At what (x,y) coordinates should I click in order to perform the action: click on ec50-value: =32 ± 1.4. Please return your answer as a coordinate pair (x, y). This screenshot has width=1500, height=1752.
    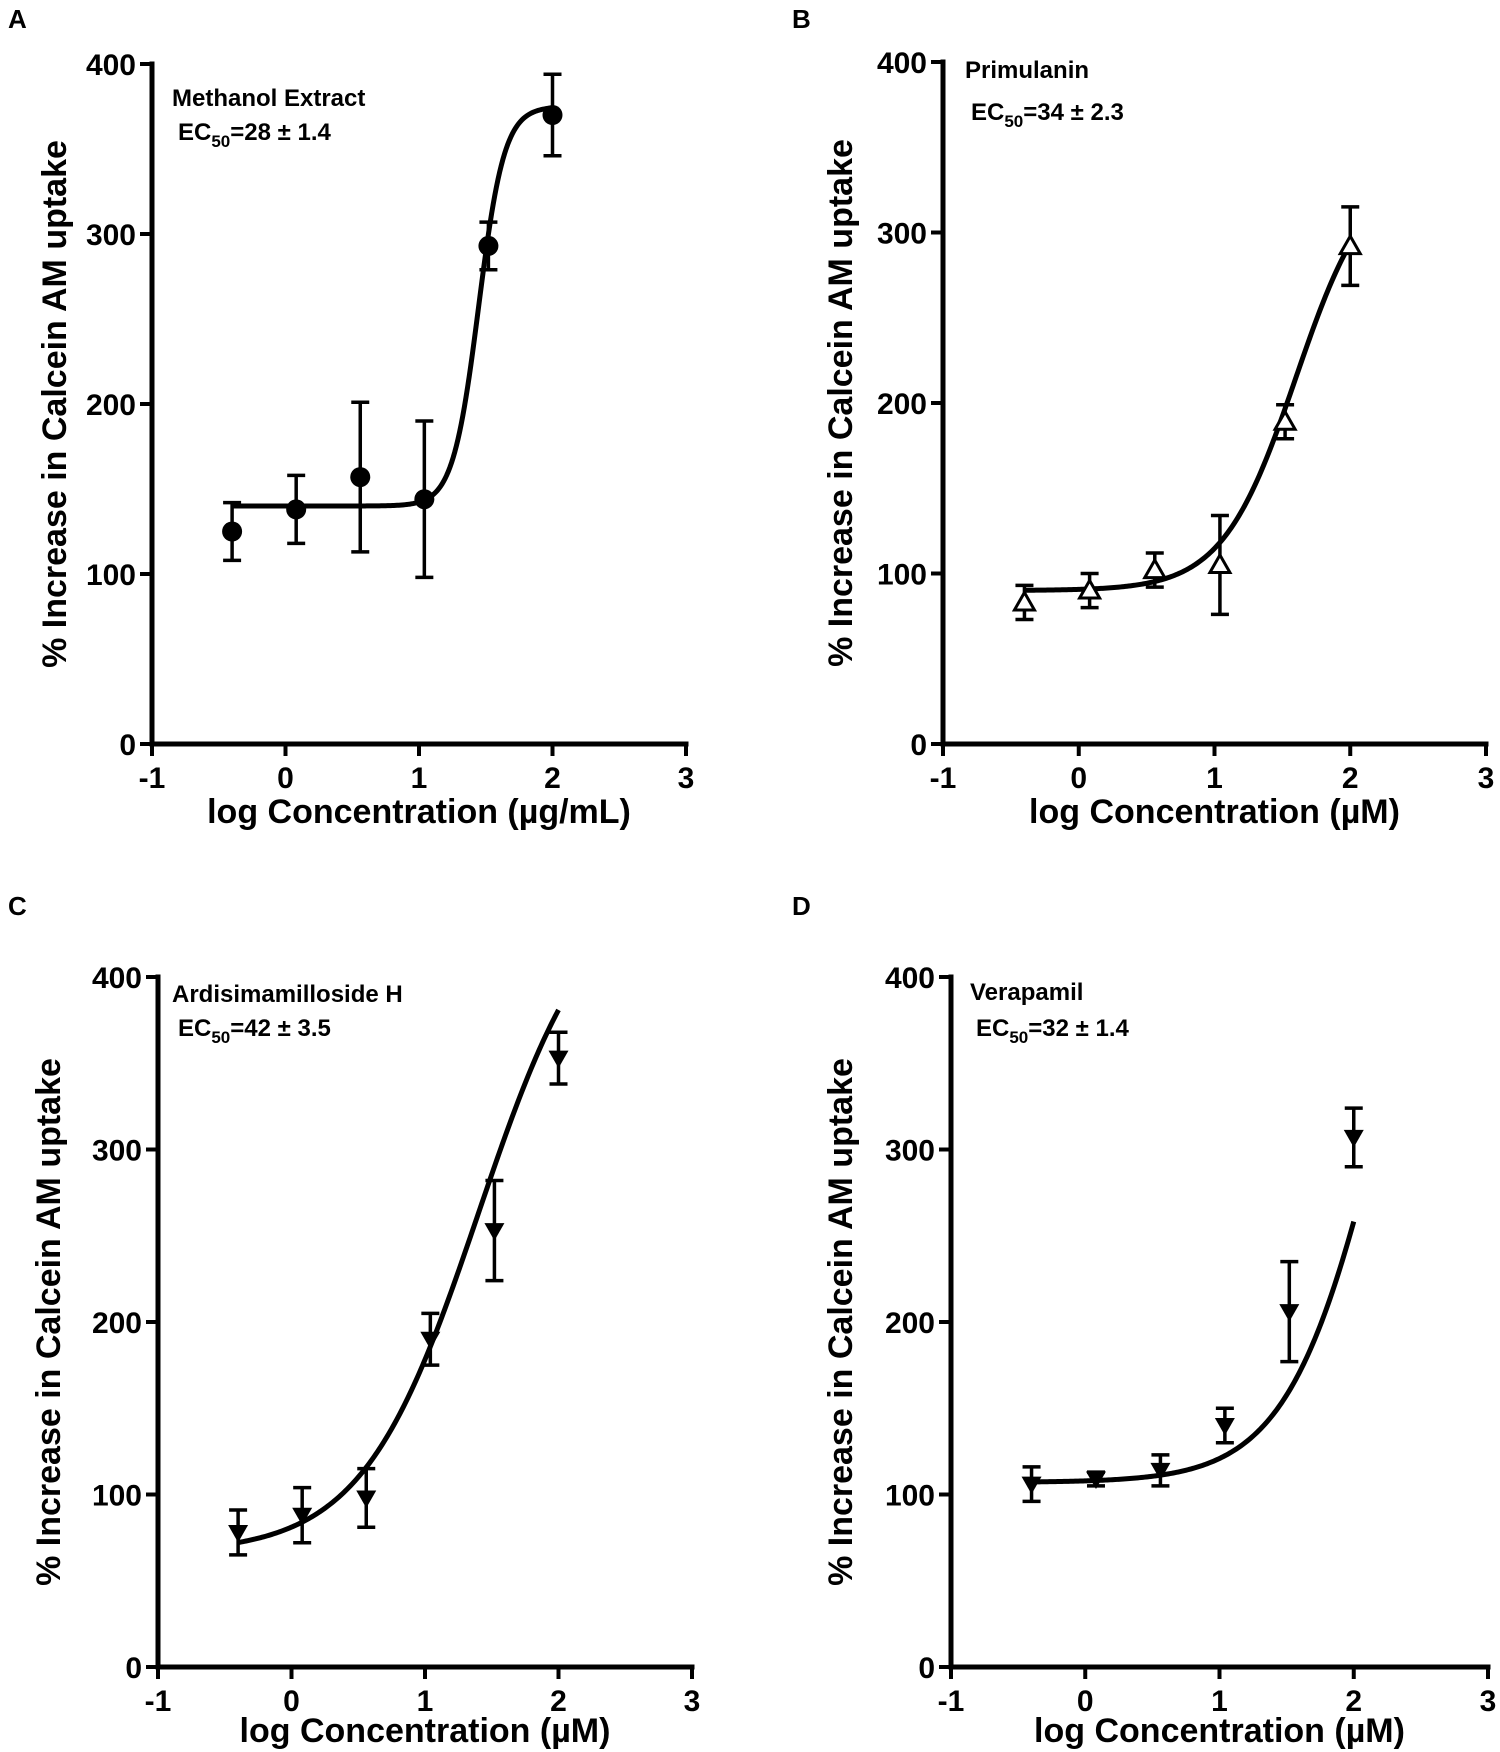
    Looking at the image, I should click on (1078, 1028).